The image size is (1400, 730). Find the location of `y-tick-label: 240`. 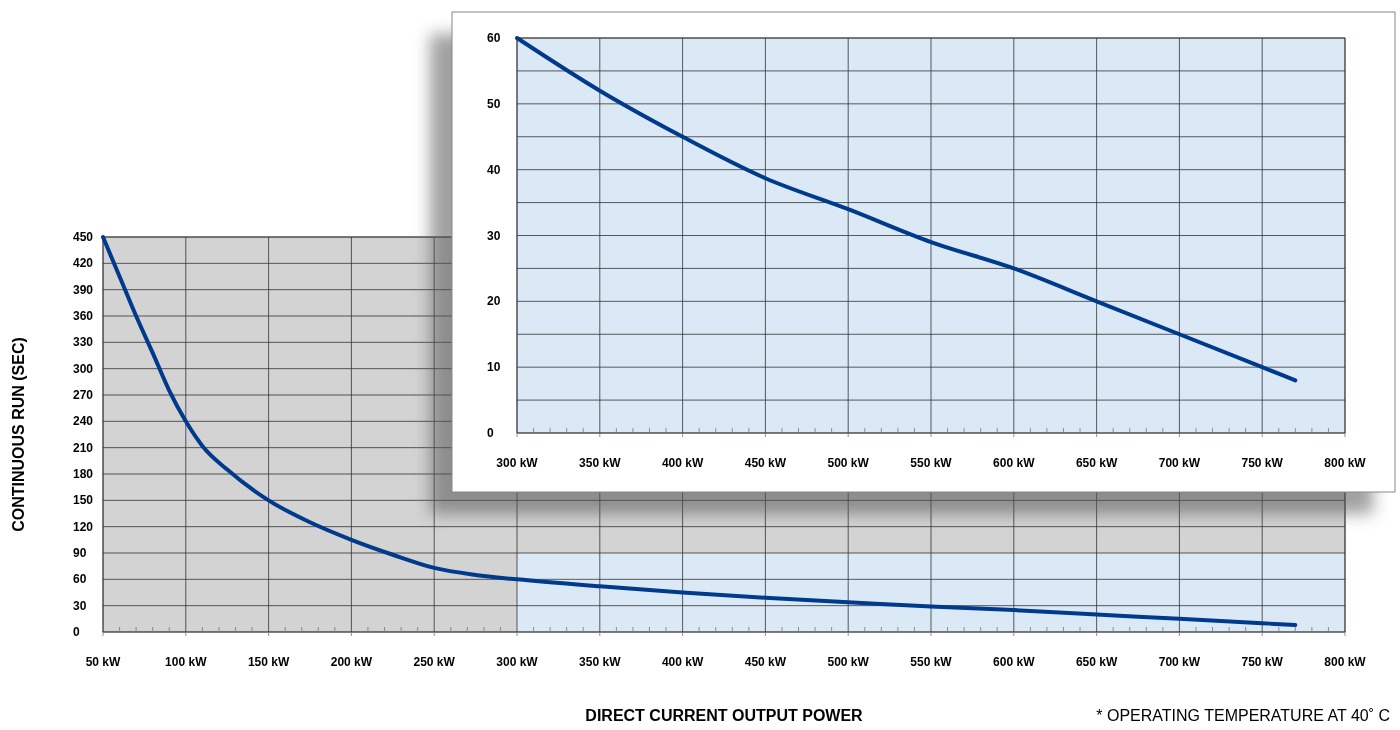

y-tick-label: 240 is located at coordinates (83, 421).